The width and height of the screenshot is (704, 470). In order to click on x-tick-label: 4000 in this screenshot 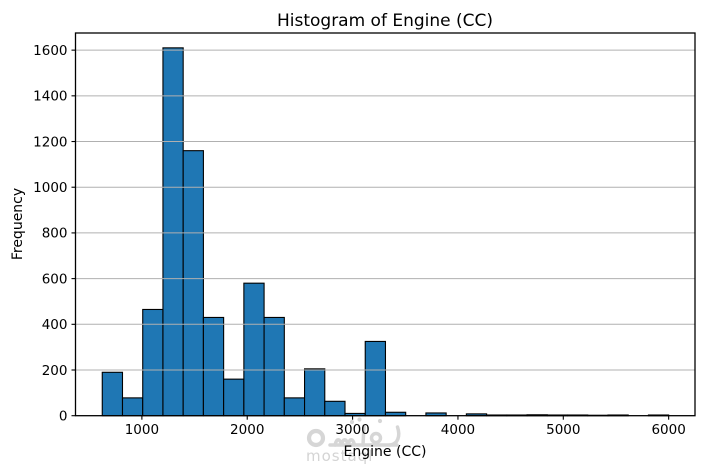, I will do `click(458, 430)`.